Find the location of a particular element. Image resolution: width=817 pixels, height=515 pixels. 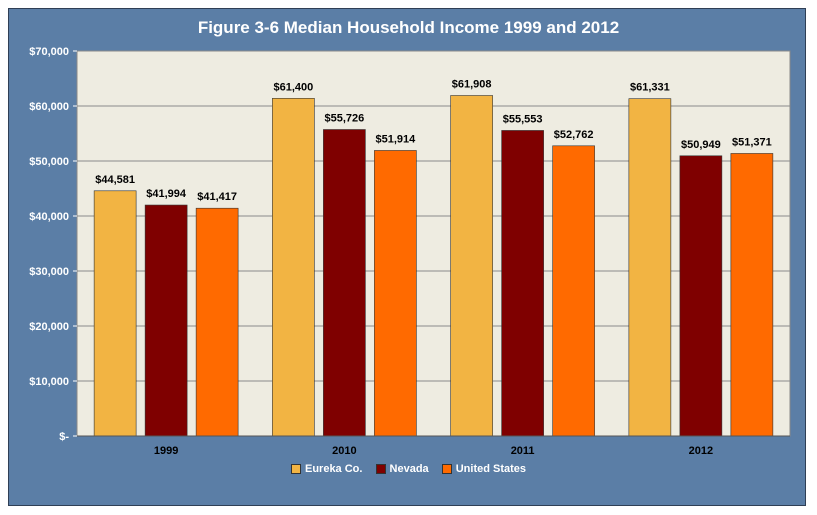

data-label: $44,581 is located at coordinates (115, 180).